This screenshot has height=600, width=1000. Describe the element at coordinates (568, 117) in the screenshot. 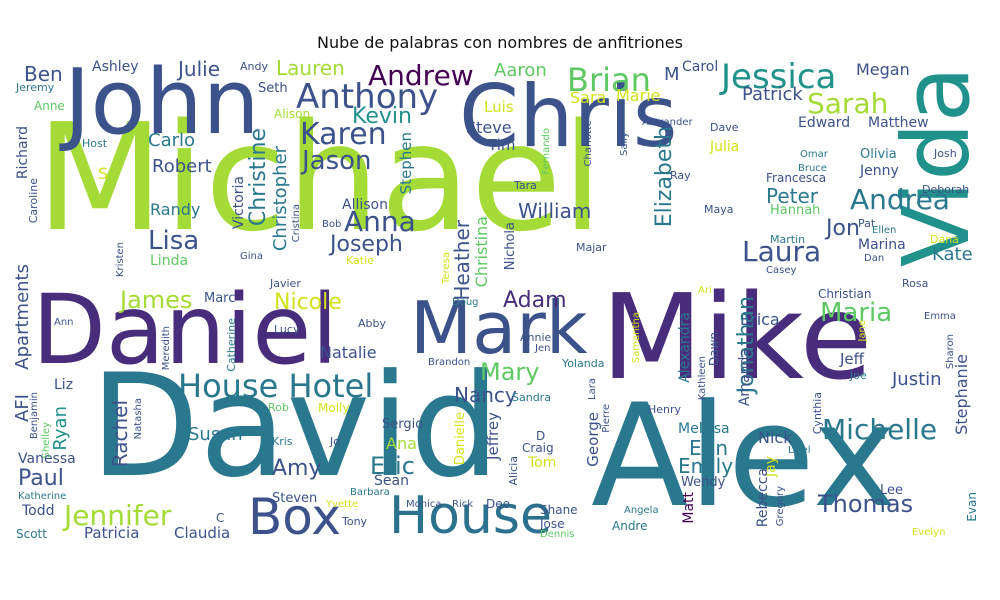

I see `word-chris: Chris` at that location.